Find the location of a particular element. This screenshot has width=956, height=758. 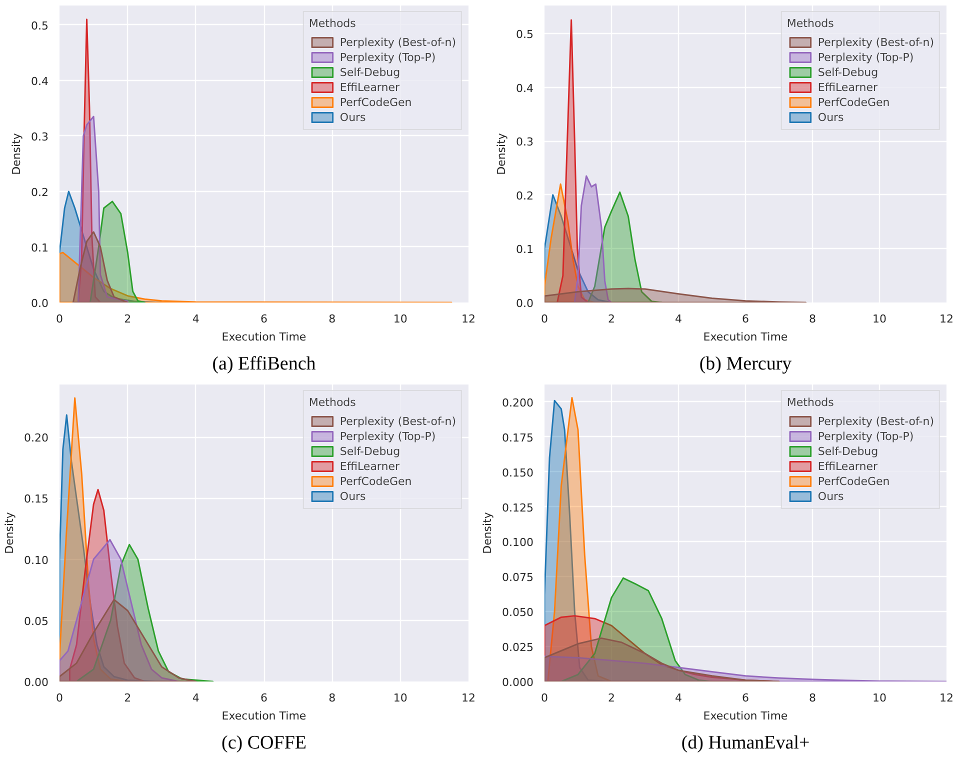

y-tick-label: 0.025 is located at coordinates (518, 647).